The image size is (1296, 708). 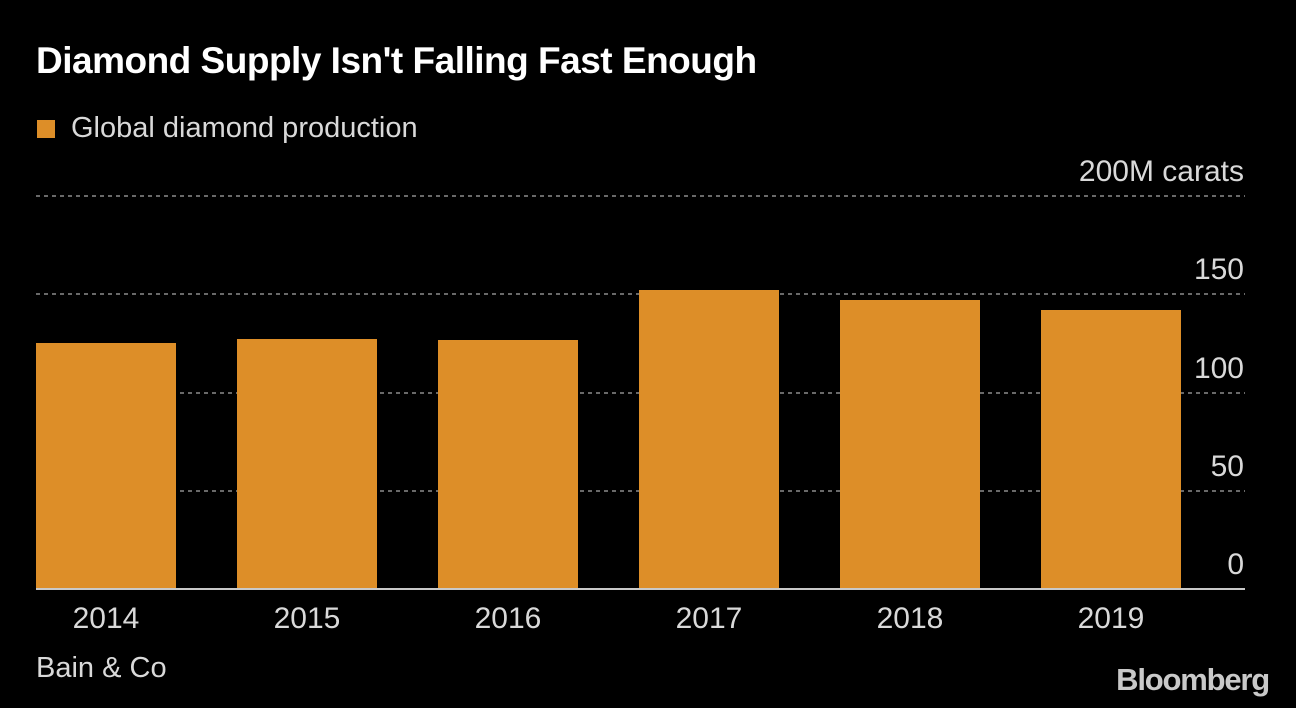 I want to click on bar-2017, so click(x=709, y=439).